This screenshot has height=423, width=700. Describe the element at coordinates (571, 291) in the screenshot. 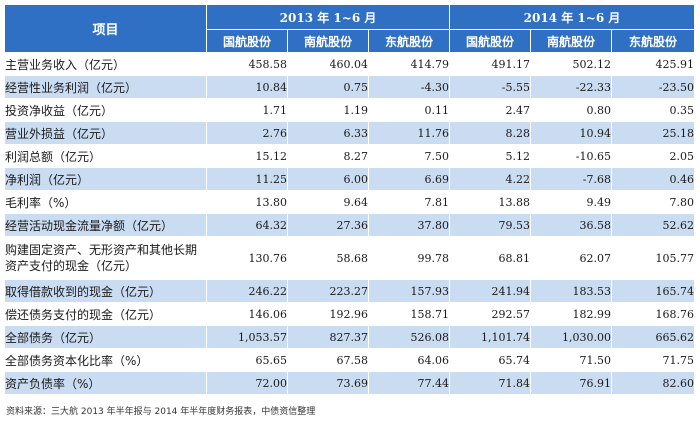

I see `table-cell: 183.53` at that location.